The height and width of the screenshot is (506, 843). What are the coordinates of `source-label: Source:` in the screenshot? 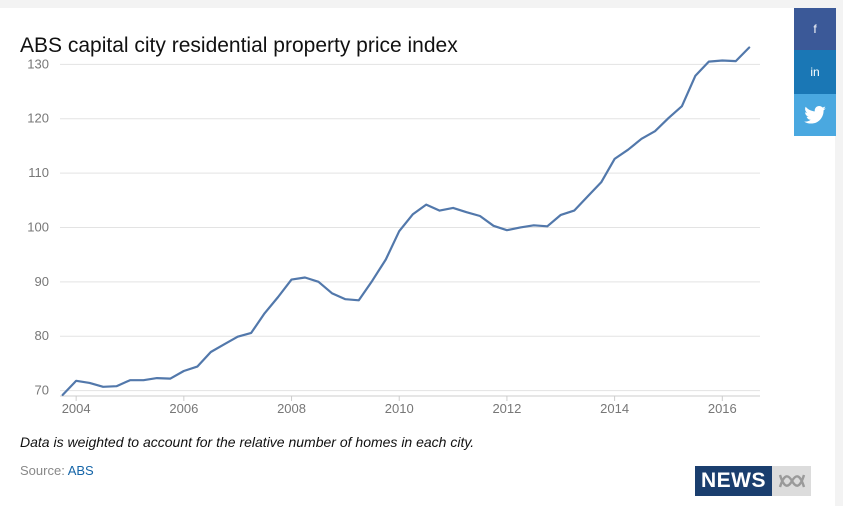 It's located at (42, 470).